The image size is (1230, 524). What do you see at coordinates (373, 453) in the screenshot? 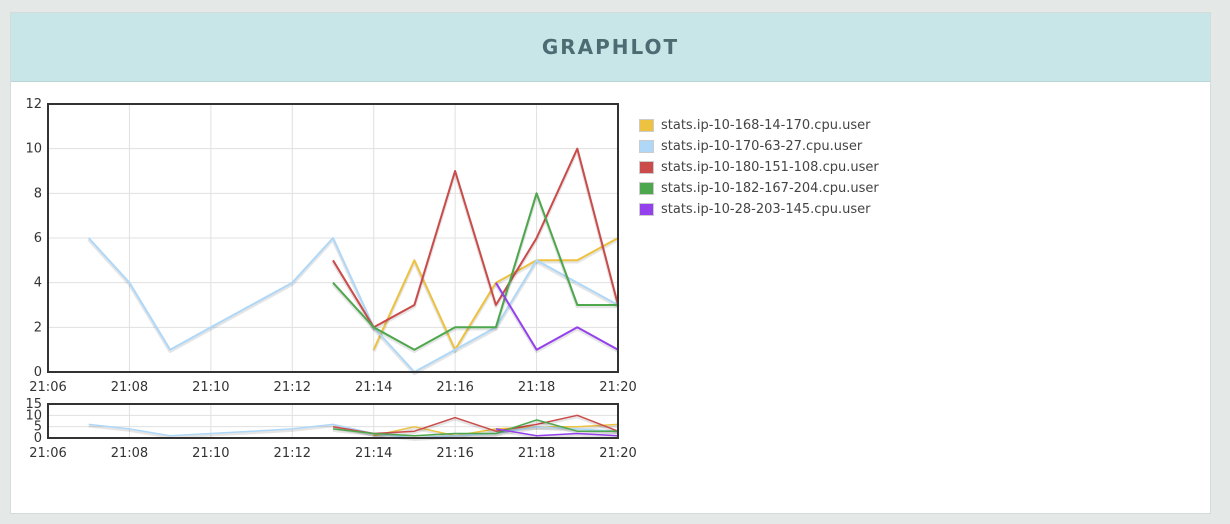
I see `overview-x-tick-label: 21:14` at bounding box center [373, 453].